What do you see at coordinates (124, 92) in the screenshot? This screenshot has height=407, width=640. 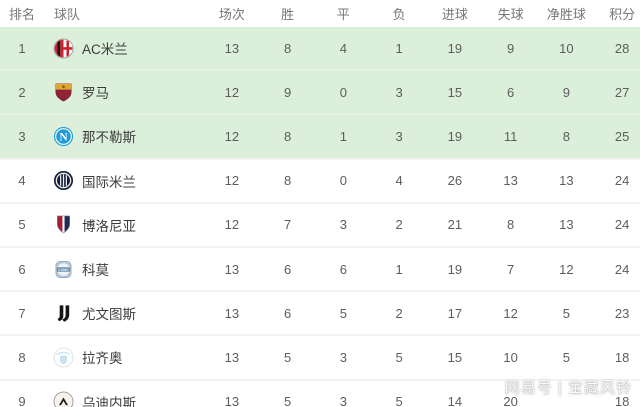 I see `team-cell: 罗马` at bounding box center [124, 92].